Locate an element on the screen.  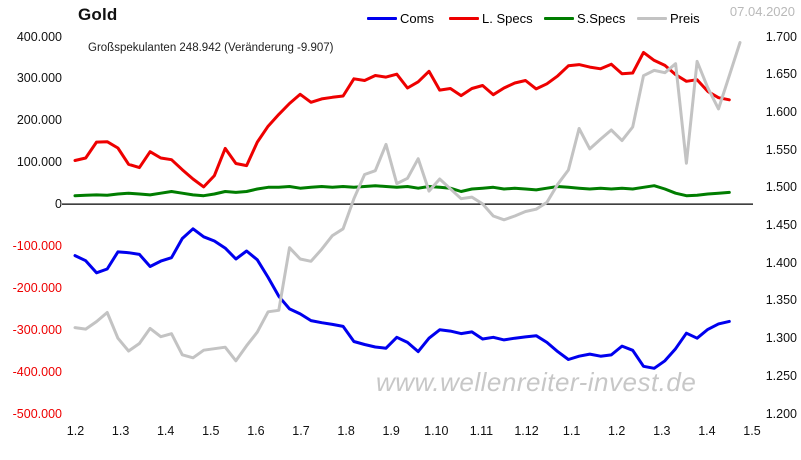
legend-label-coms: Coms is located at coordinates (417, 18).